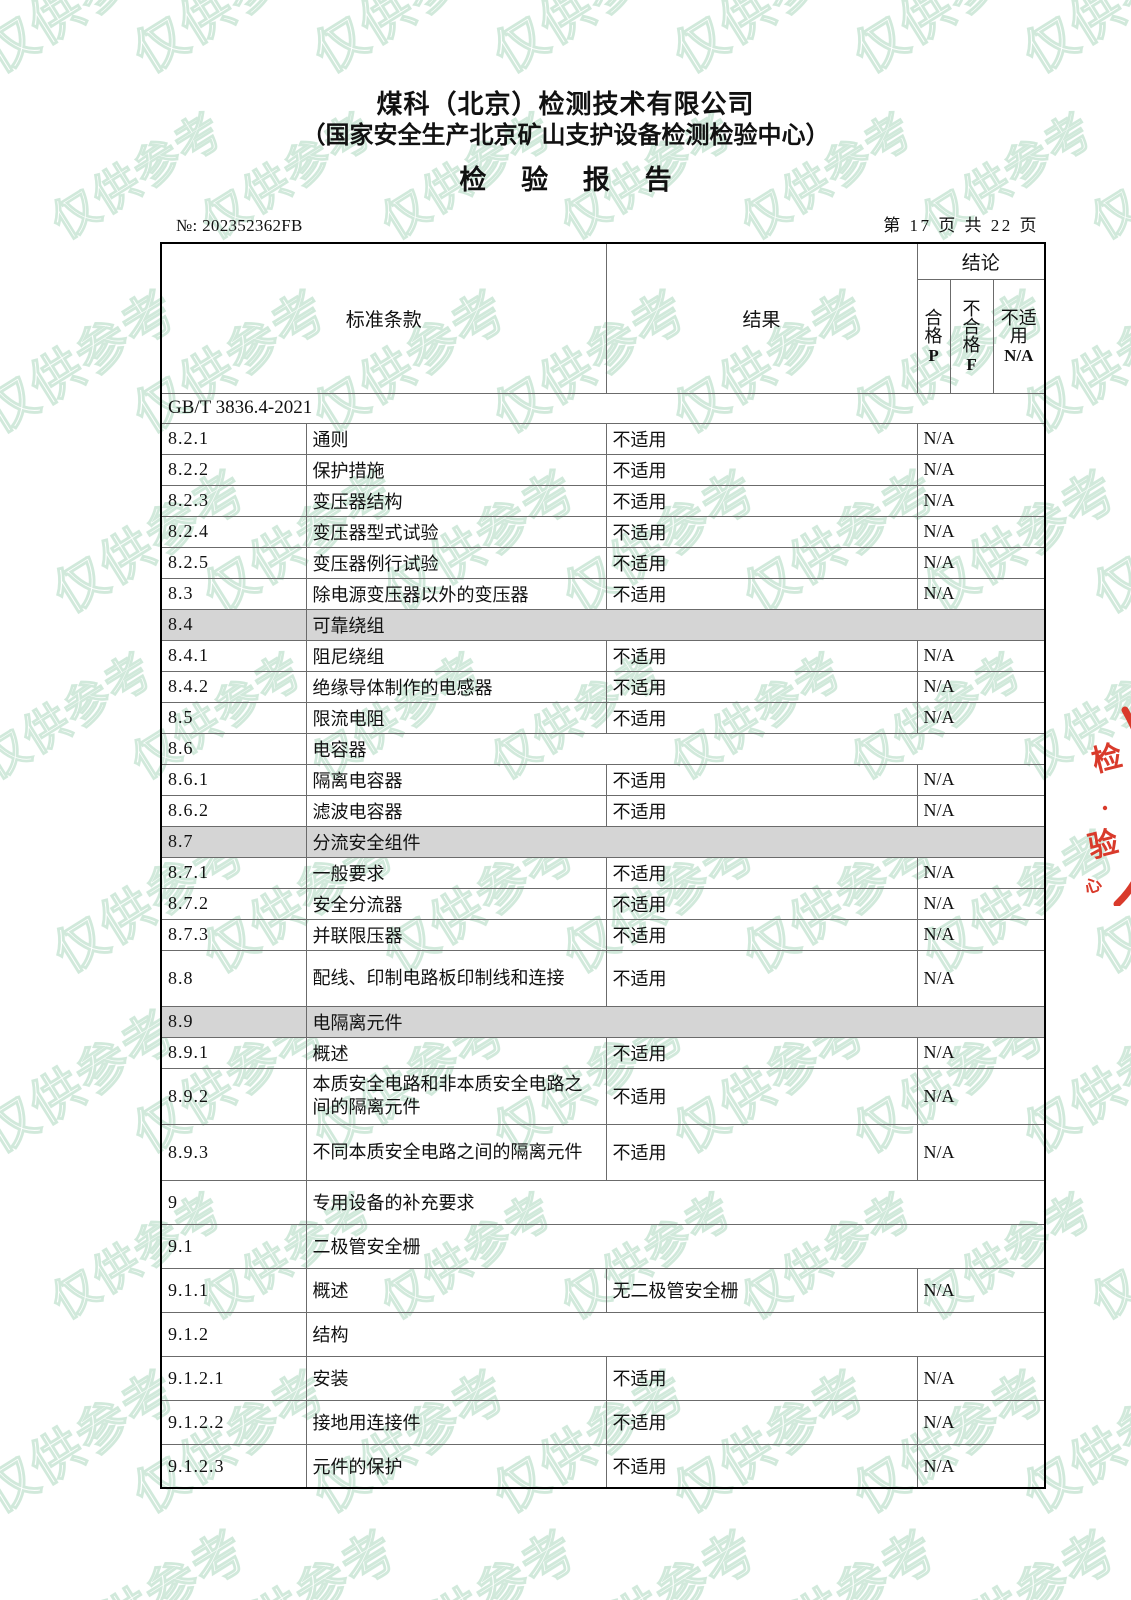 The height and width of the screenshot is (1600, 1131). What do you see at coordinates (456, 872) in the screenshot?
I see `cell-clause-title: 一般要求` at bounding box center [456, 872].